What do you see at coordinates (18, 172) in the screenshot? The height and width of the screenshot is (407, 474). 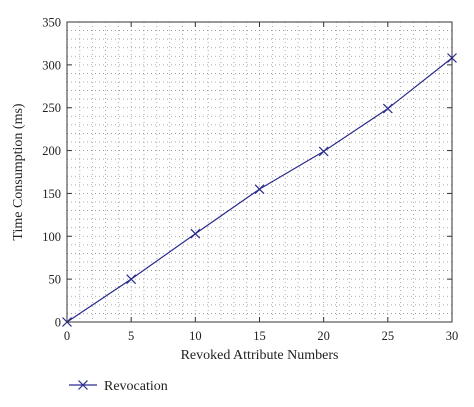 I see `y-axis-label: Time Consumption (ms)` at bounding box center [18, 172].